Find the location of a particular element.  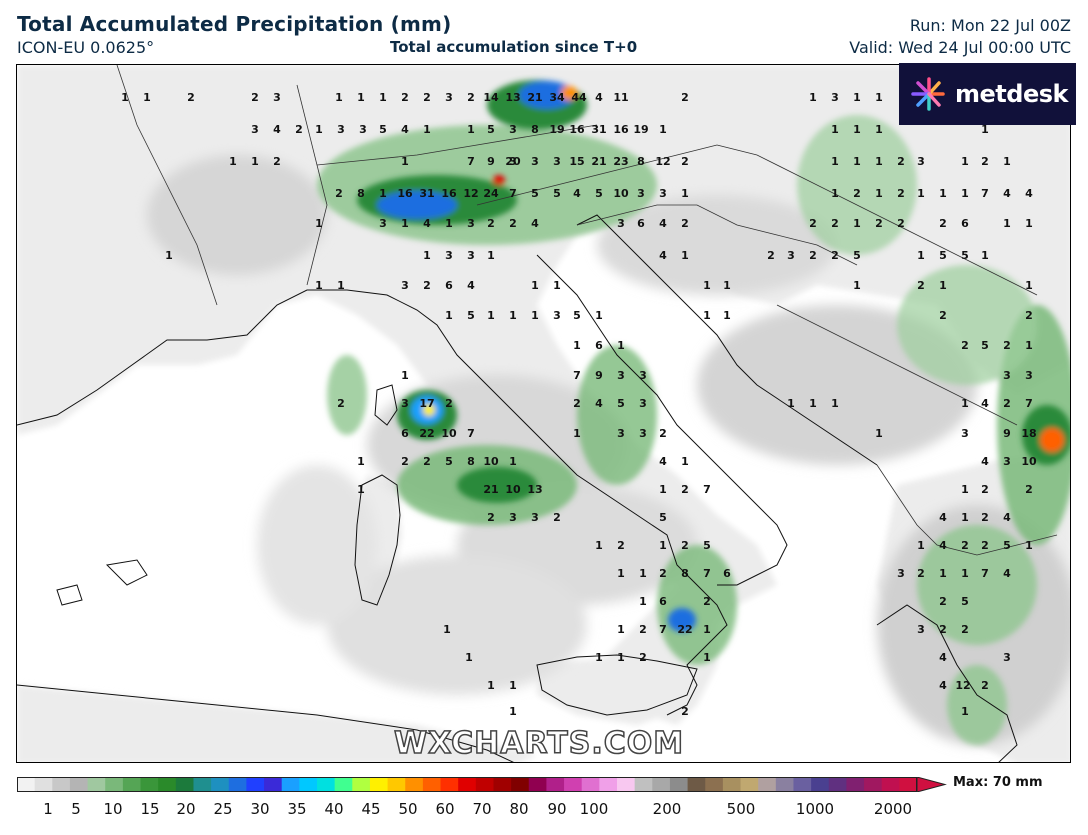

colorbar-extend-arrow is located at coordinates (931, 784).